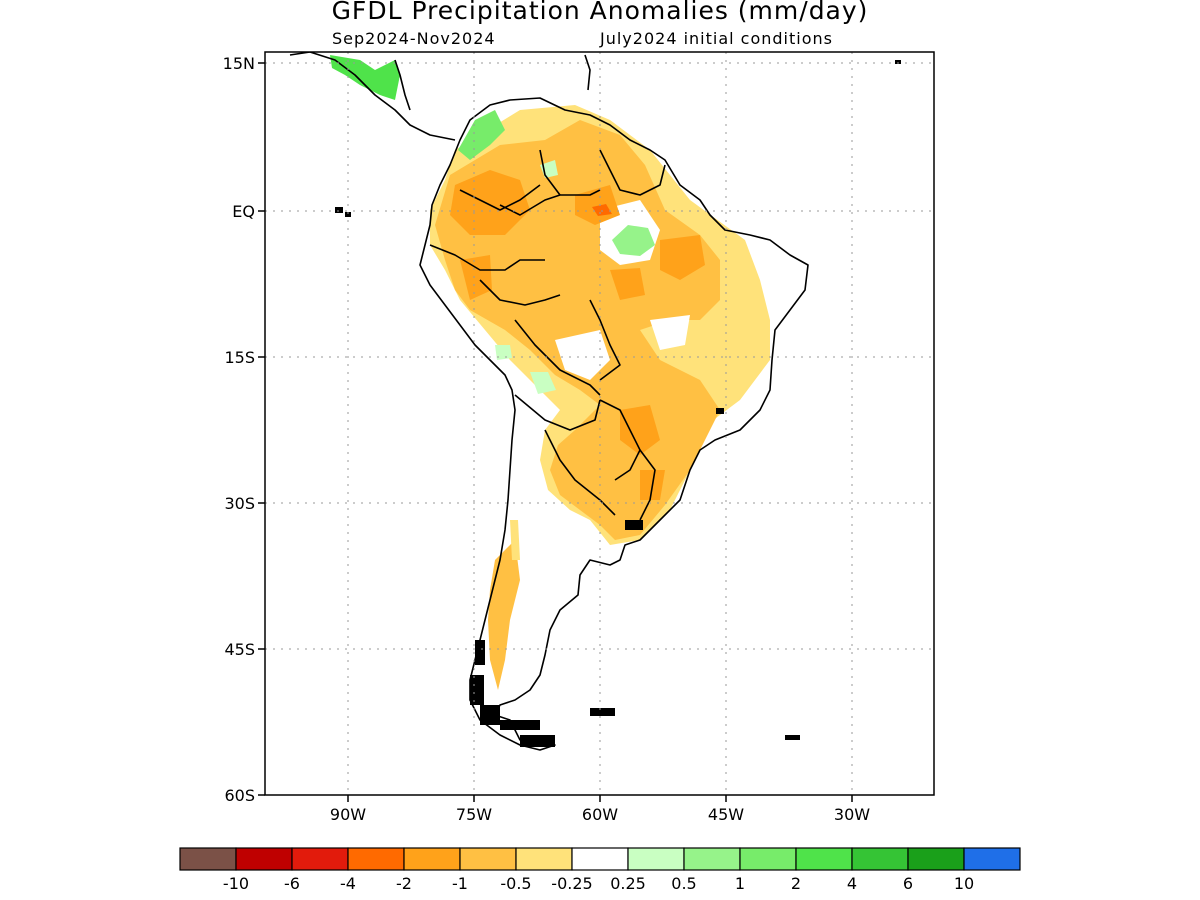 The height and width of the screenshot is (900, 1200). What do you see at coordinates (404, 883) in the screenshot?
I see `colorbar-label: -2` at bounding box center [404, 883].